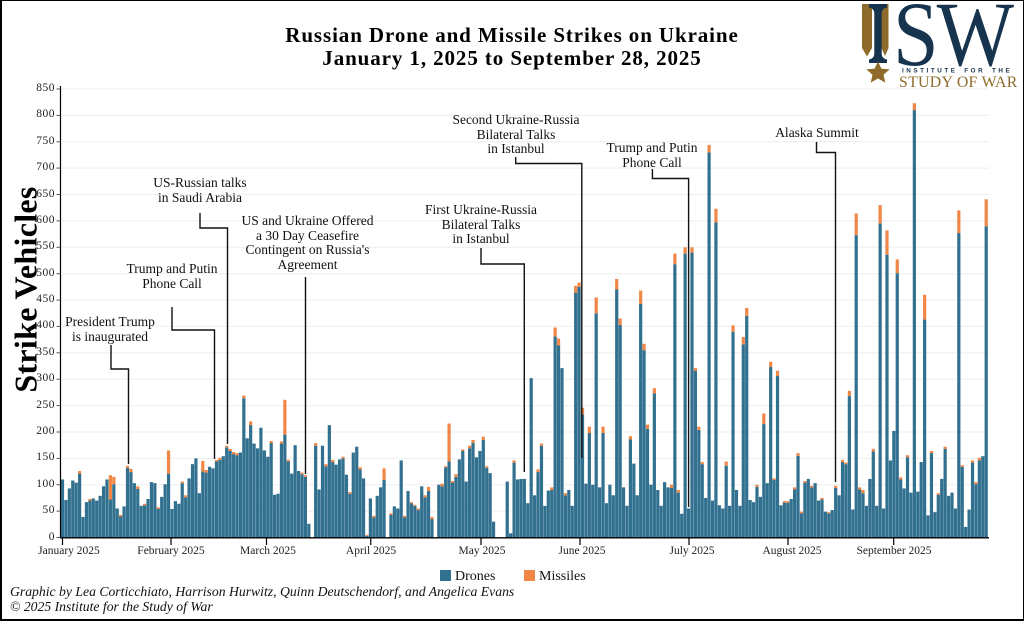 Image resolution: width=1024 pixels, height=621 pixels. What do you see at coordinates (957, 71) in the screenshot?
I see `svg-text: INSTITUTE FOR THE` at bounding box center [957, 71].